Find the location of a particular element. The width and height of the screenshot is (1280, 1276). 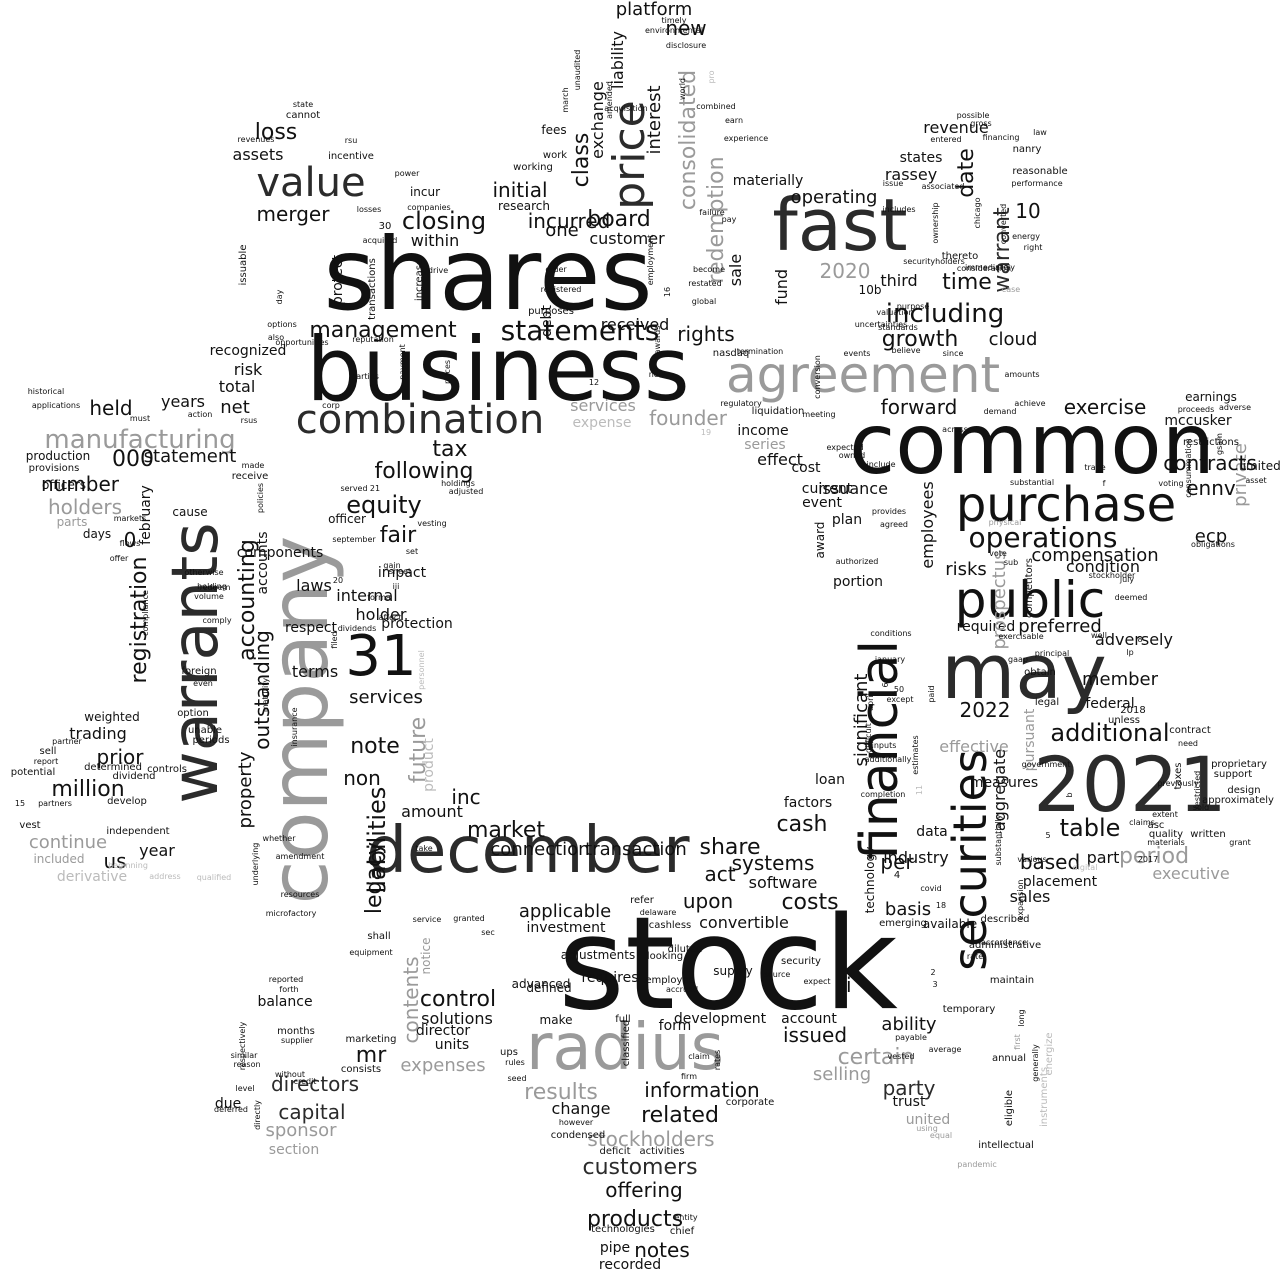

cloud-word: pandemic is located at coordinates (977, 1164).